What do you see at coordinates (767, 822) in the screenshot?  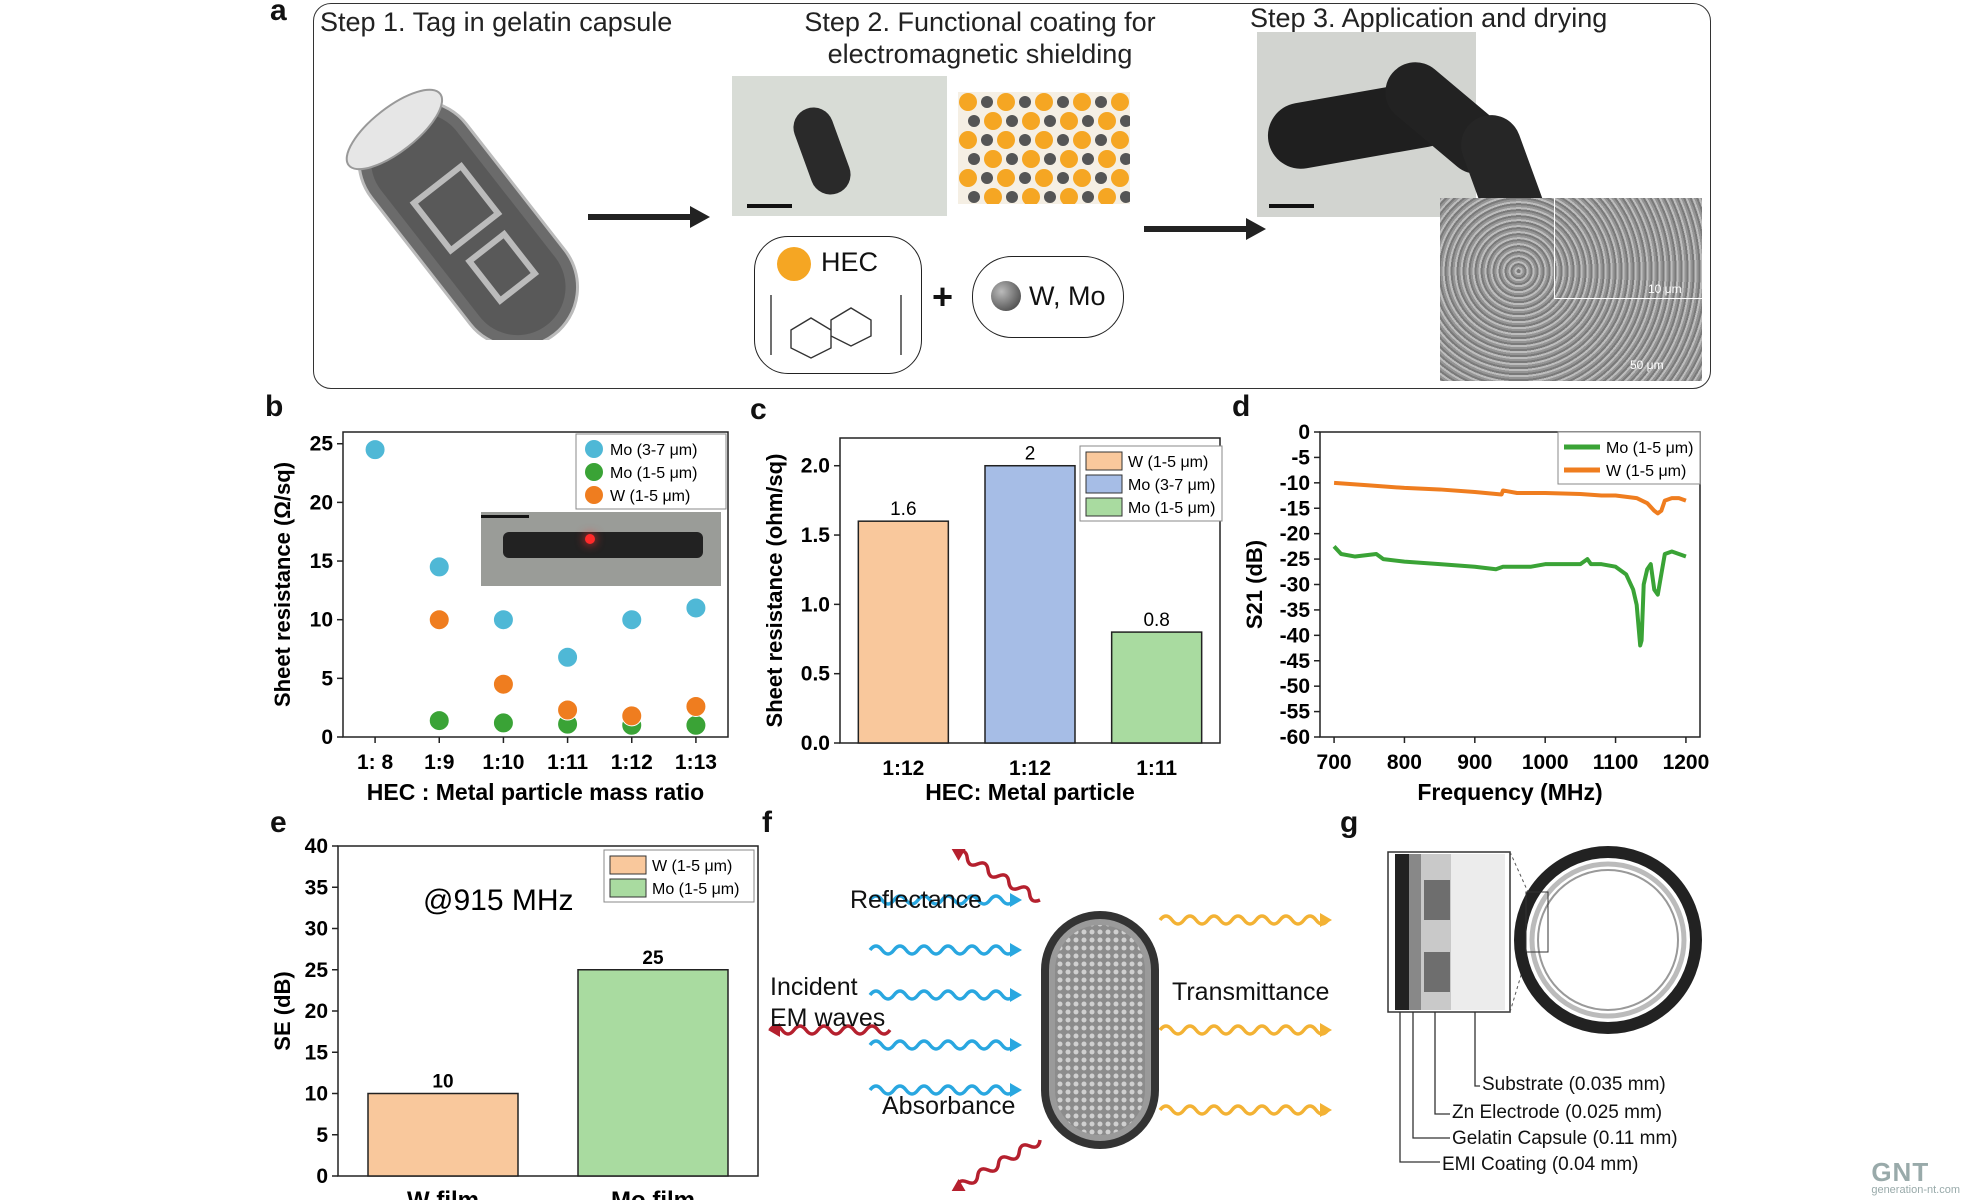 I see `panel-letter-f: f` at bounding box center [767, 822].